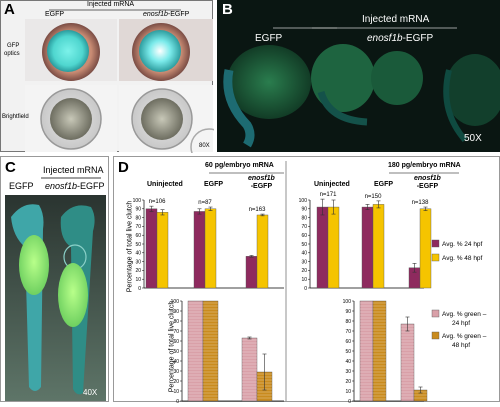 The image size is (500, 407). What do you see at coordinates (424, 165) in the screenshot?
I see `panel-d-header-180pg: 180 pg/embryo mRNA` at bounding box center [424, 165].